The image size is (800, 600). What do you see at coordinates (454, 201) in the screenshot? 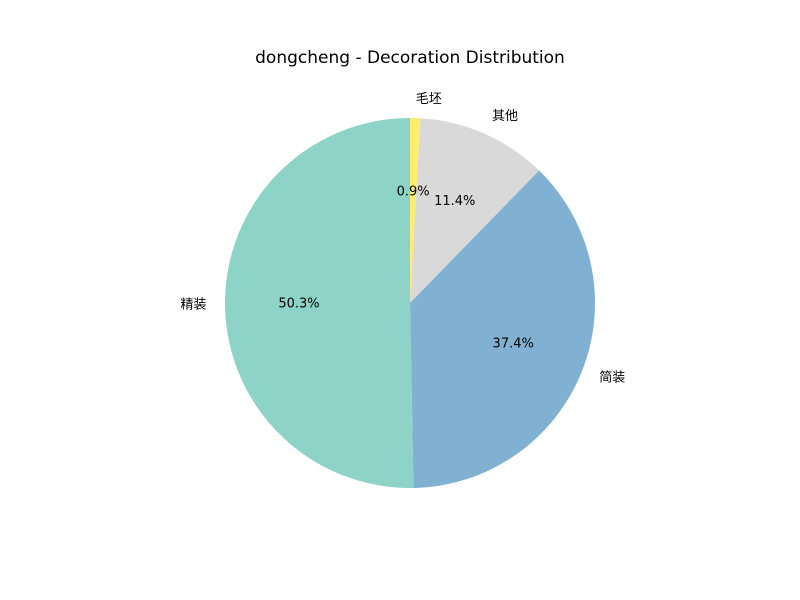
I see `slice-percent-label: 11.4%` at bounding box center [454, 201].